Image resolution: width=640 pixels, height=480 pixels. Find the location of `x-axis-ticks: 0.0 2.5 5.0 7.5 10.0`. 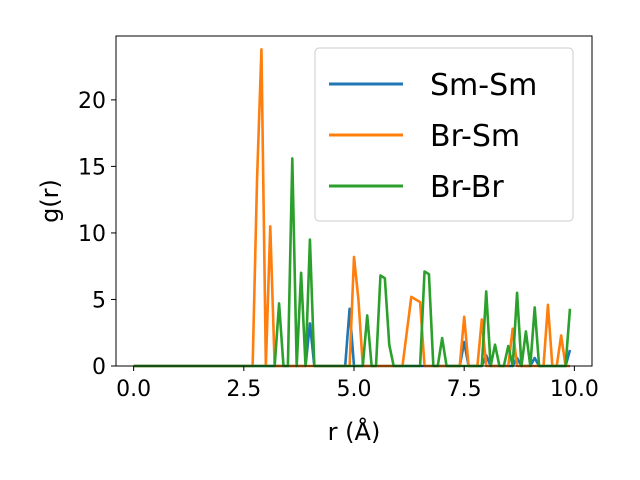

x-axis-ticks: 0.0 2.5 5.0 7.5 10.0 is located at coordinates (357, 384).